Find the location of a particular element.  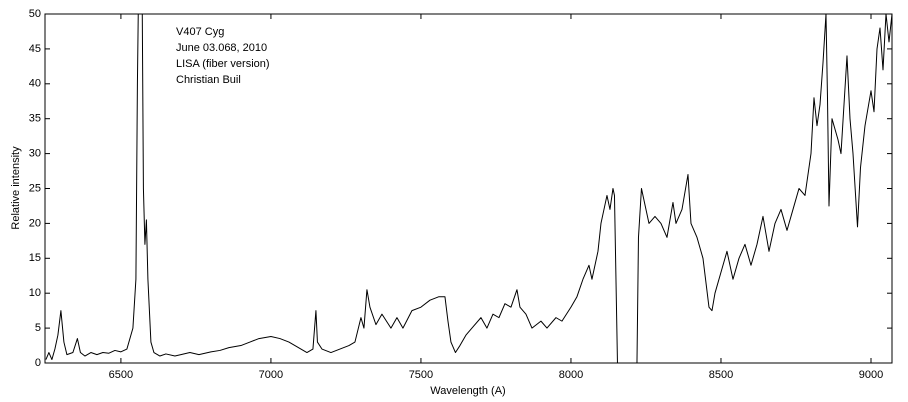

x-tick-label: 8500 is located at coordinates (721, 375).